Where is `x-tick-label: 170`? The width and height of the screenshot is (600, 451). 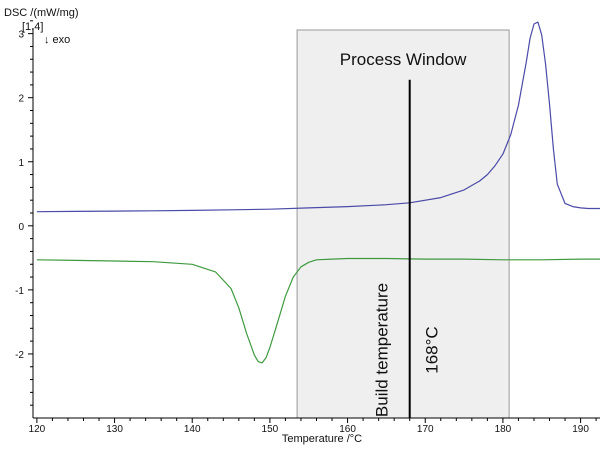
x-tick-label: 170 is located at coordinates (425, 429).